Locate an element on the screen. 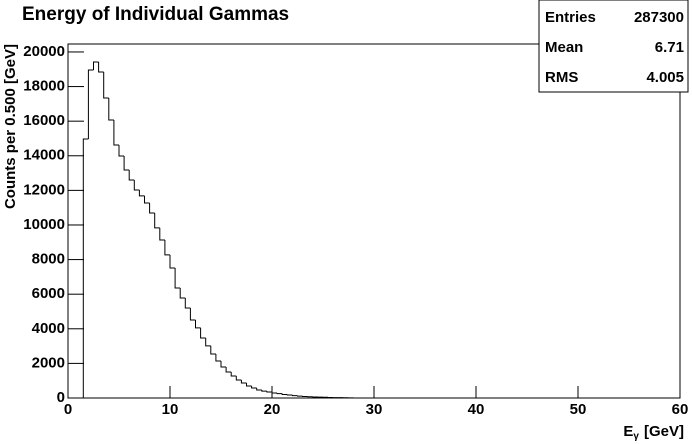 Image resolution: width=692 pixels, height=444 pixels. stats-value: 287300 is located at coordinates (659, 17).